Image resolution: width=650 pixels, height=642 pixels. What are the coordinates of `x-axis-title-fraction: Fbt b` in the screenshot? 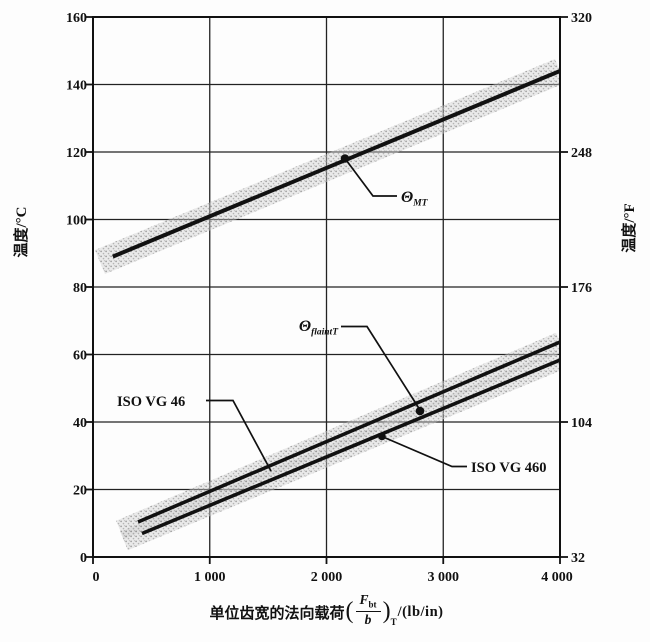 It's located at (368, 609).